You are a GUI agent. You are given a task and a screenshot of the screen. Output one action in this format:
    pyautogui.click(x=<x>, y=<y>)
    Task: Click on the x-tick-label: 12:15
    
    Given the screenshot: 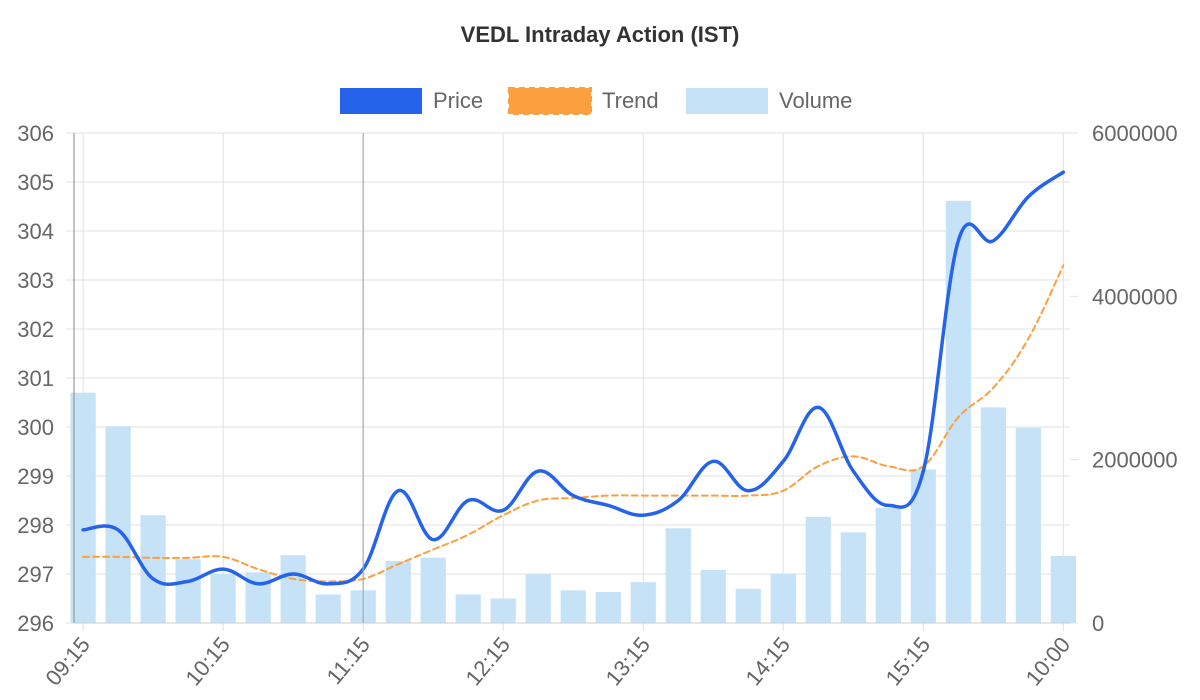 What is the action you would take?
    pyautogui.click(x=487, y=661)
    